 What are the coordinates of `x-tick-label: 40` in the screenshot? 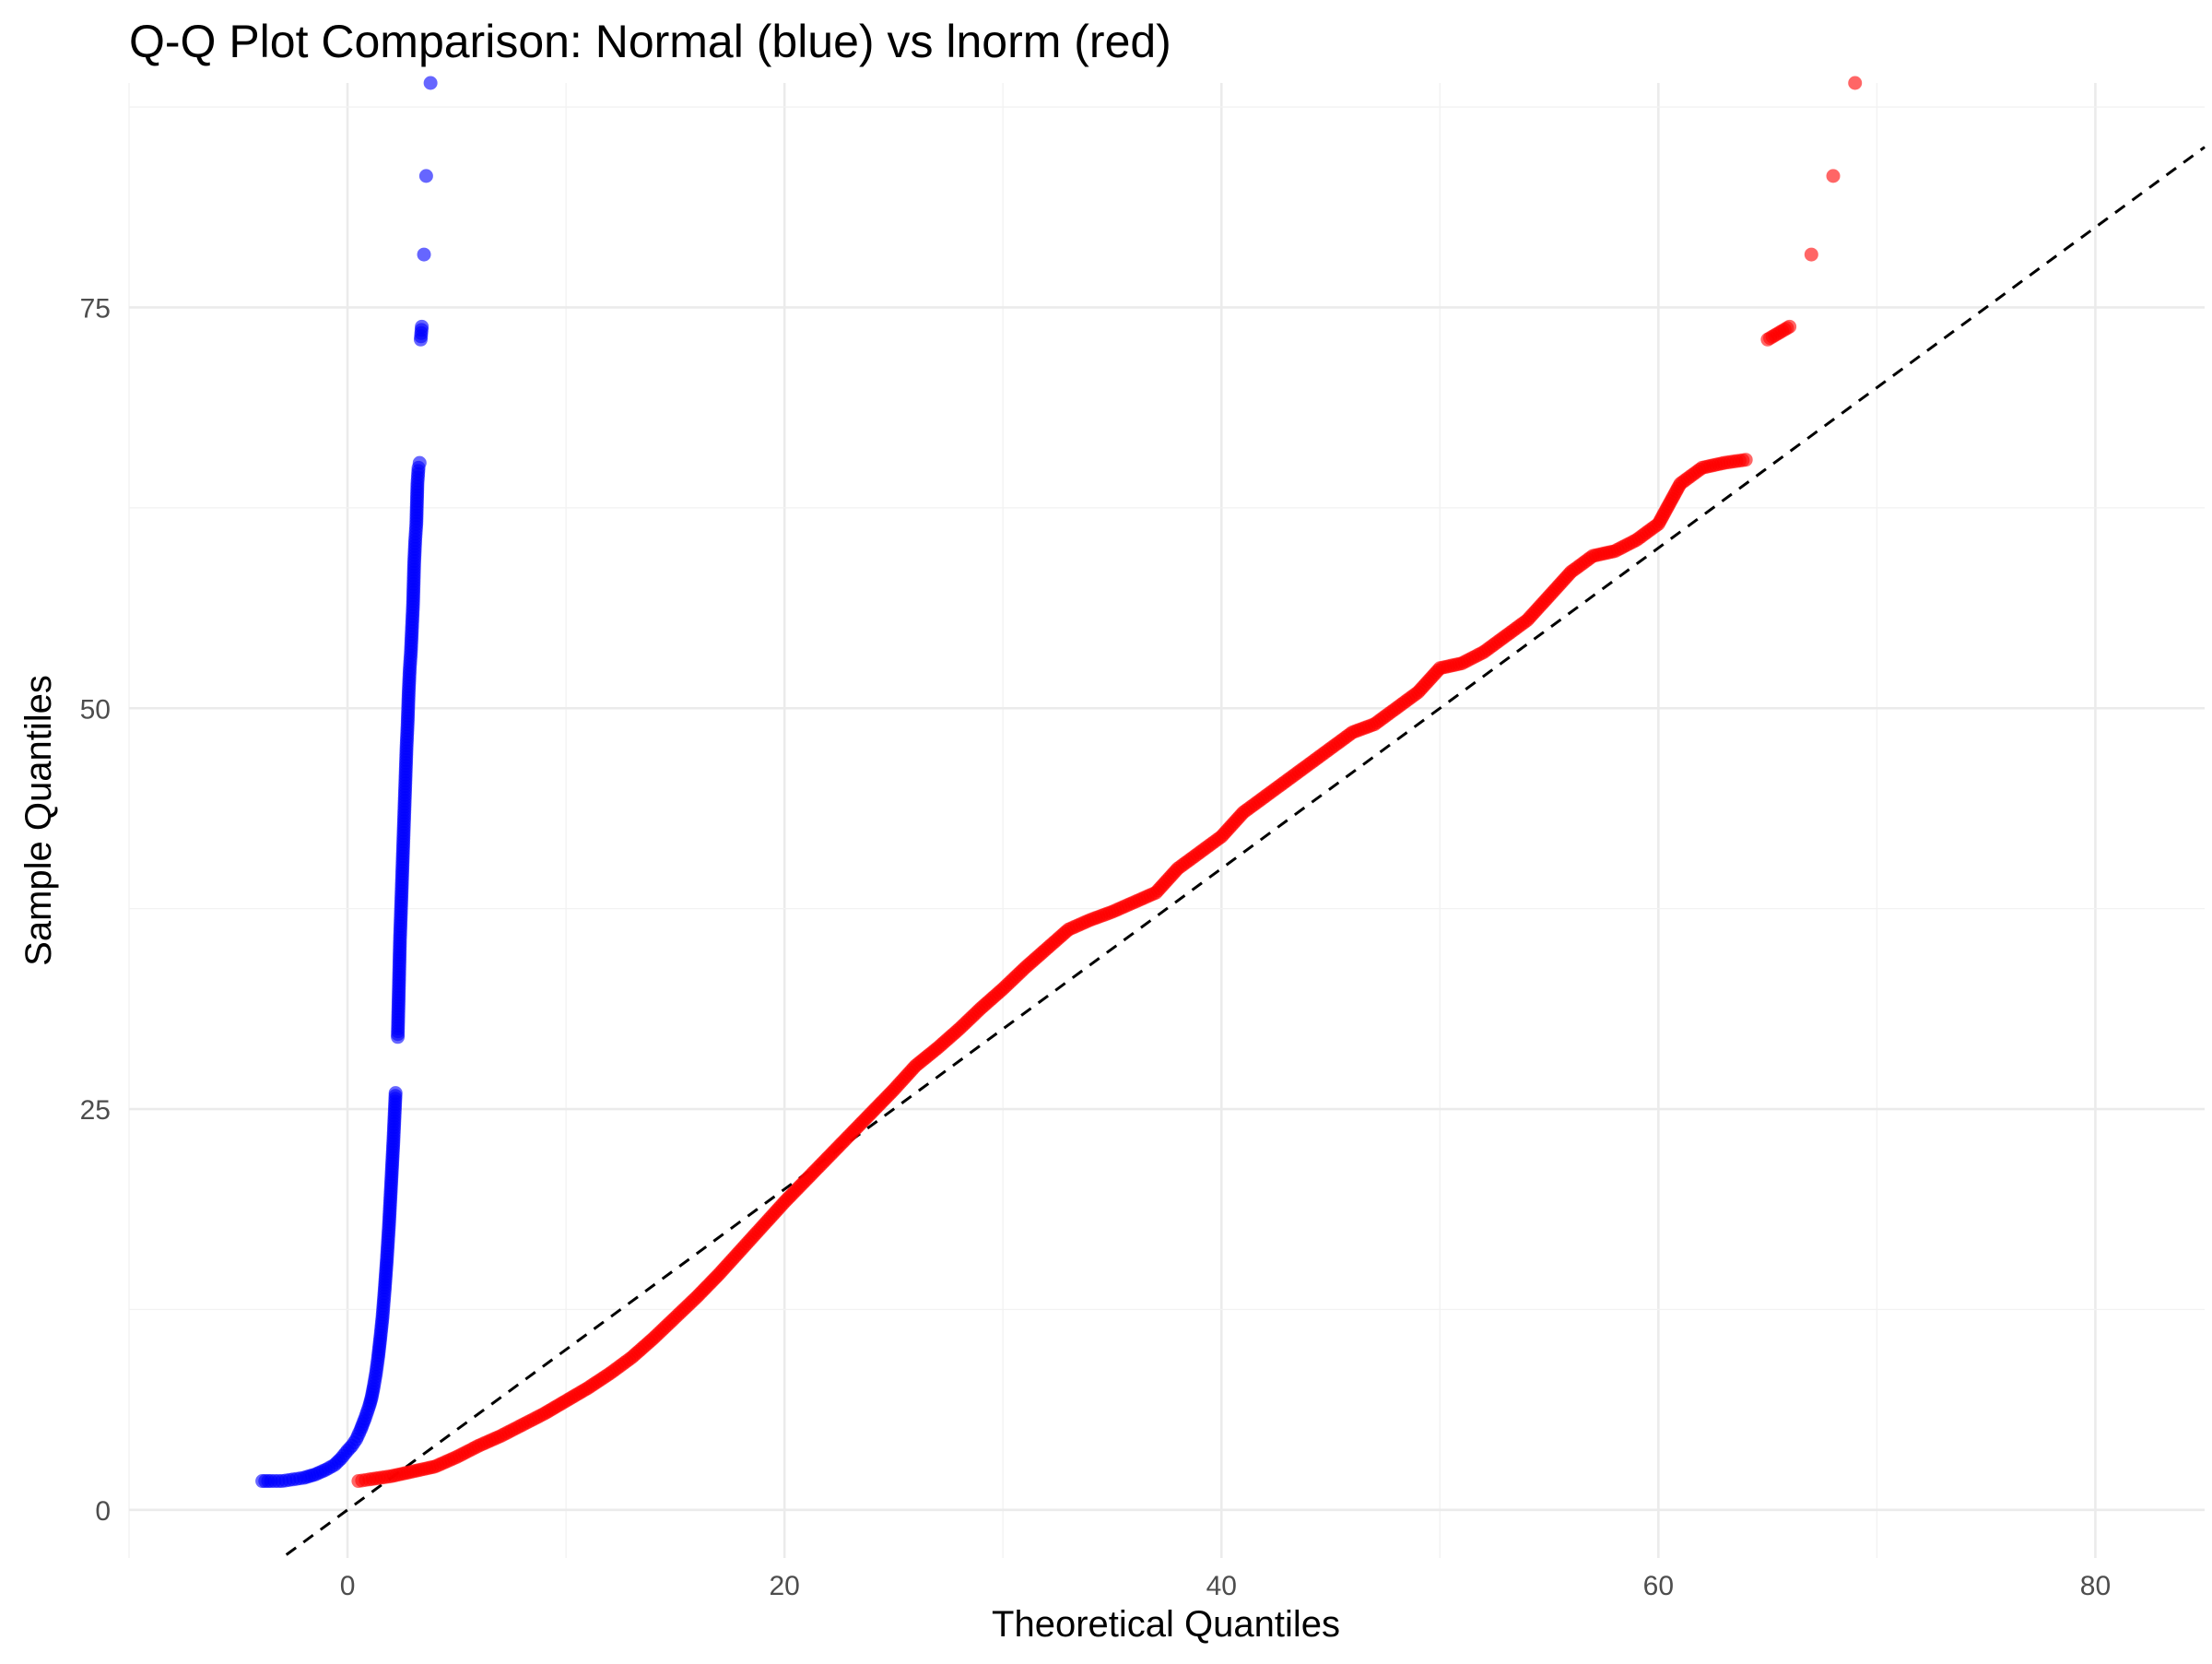 It's located at (1221, 1586).